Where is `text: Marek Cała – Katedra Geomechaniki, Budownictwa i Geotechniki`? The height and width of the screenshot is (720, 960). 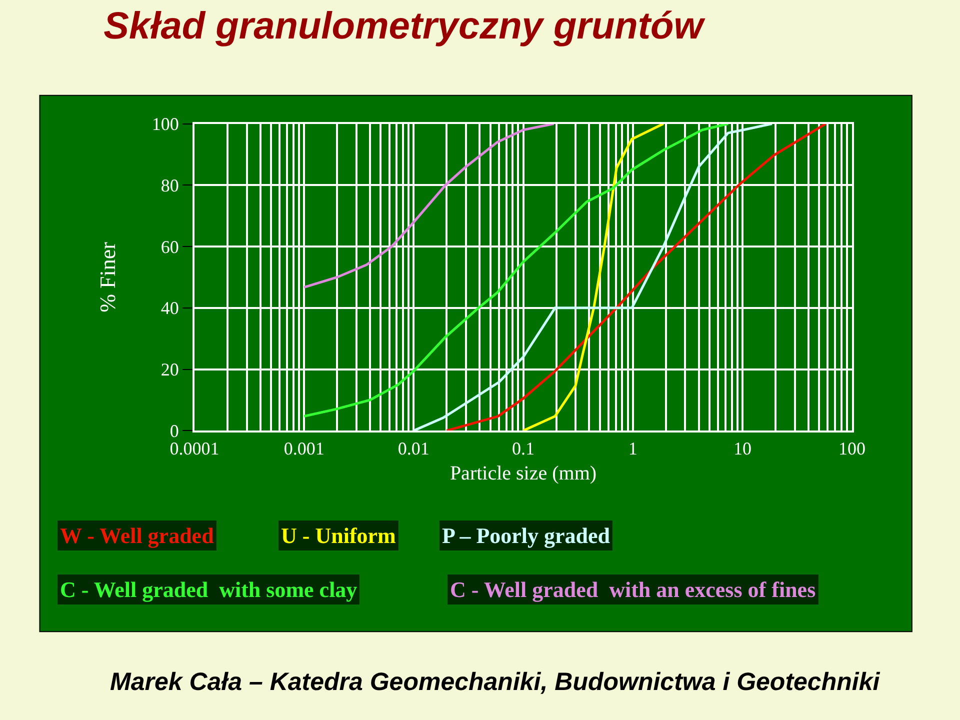
text: Marek Cała – Katedra Geomechaniki, Budownictwa i Geotechniki is located at coordinates (495, 682).